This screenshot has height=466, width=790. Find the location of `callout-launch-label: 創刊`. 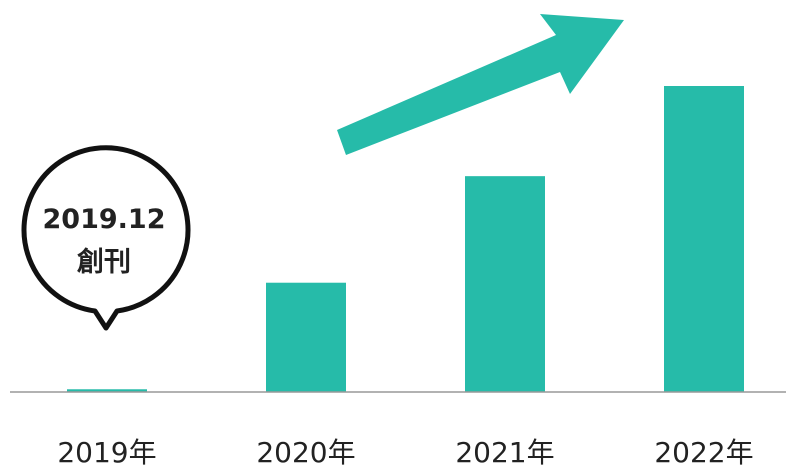

callout-launch-label: 創刊 is located at coordinates (104, 262).